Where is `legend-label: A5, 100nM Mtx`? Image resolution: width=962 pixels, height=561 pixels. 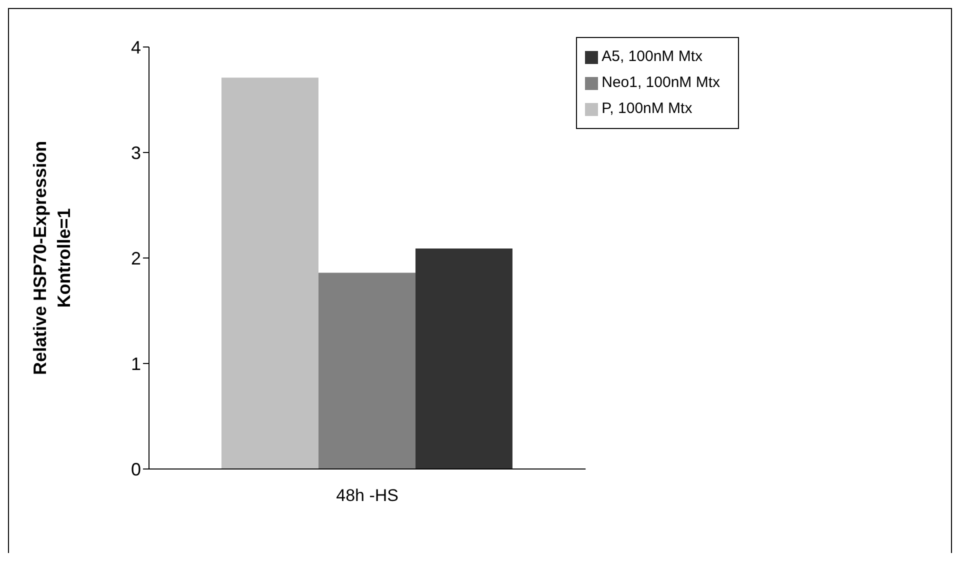
legend-label: A5, 100nM Mtx is located at coordinates (652, 56).